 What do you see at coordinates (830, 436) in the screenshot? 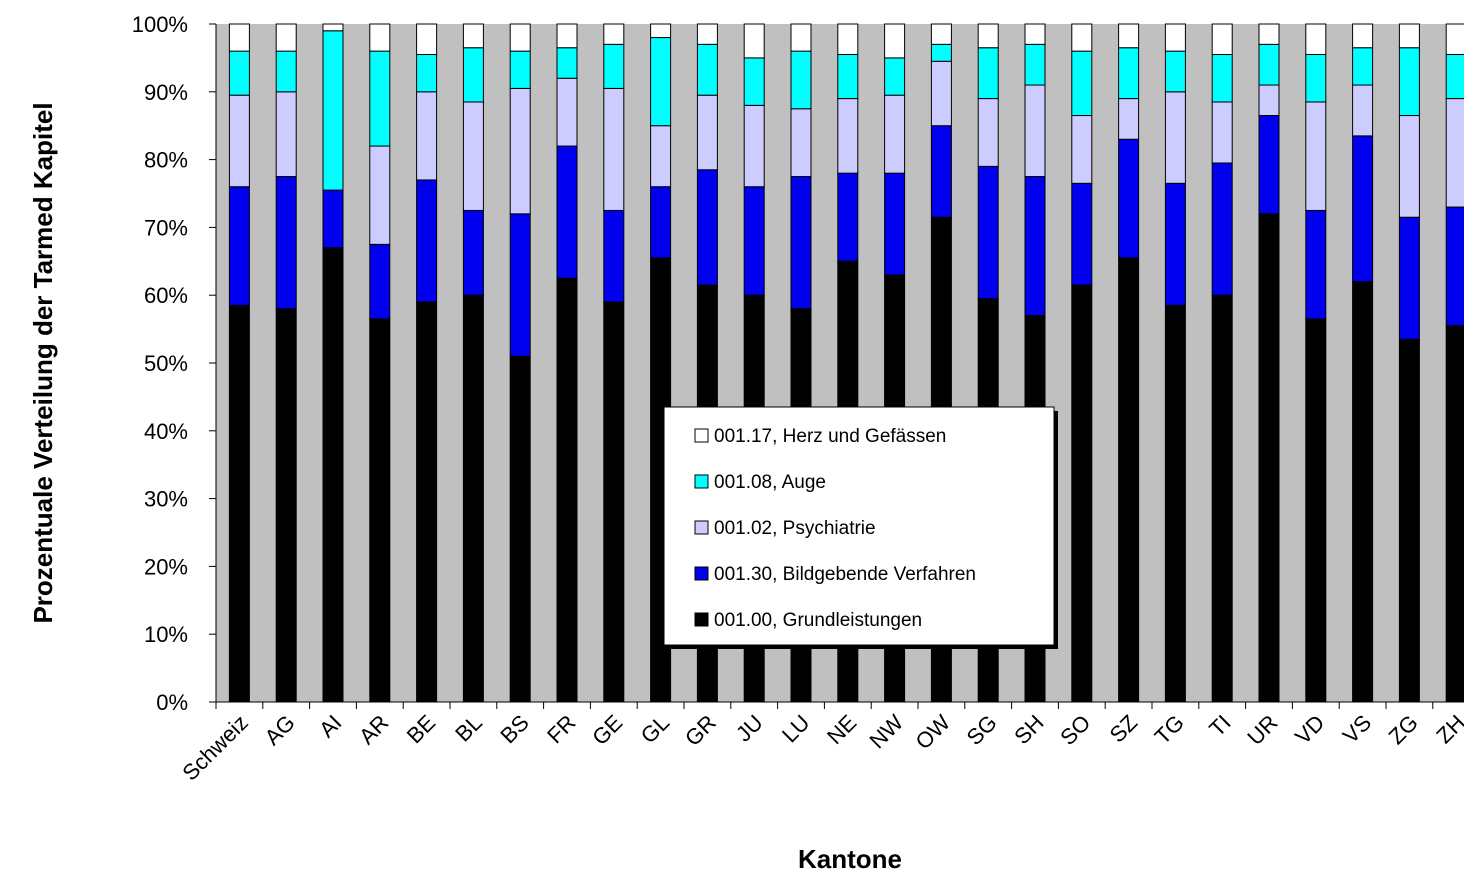
I see `legend-label: 001.17, Herz und Gefässen` at bounding box center [830, 436].